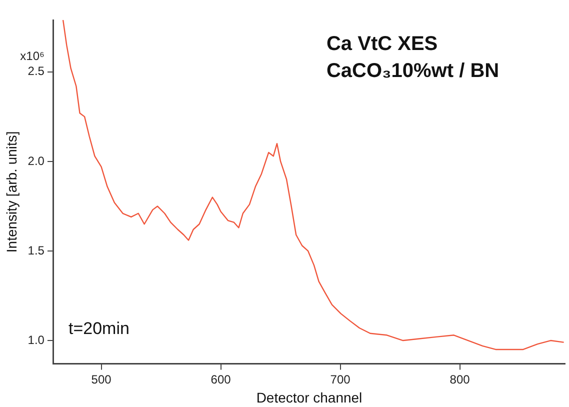 The image size is (569, 407). I want to click on y-tick-label: 2.5, so click(36, 71).